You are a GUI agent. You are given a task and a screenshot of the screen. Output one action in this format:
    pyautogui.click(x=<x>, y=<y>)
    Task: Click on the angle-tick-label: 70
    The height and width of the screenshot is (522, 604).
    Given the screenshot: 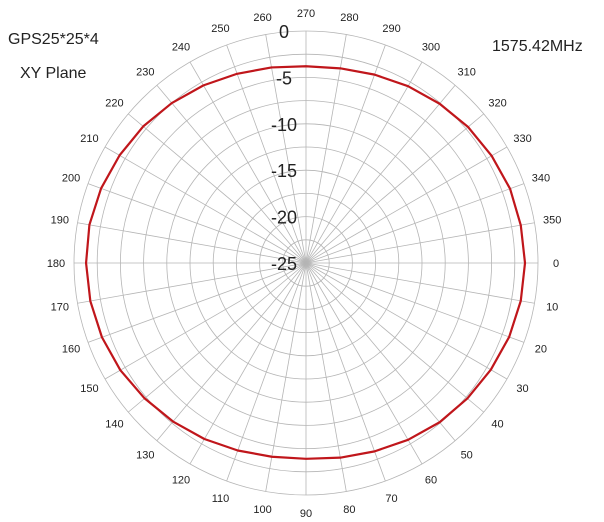 What is the action you would take?
    pyautogui.click(x=391, y=499)
    